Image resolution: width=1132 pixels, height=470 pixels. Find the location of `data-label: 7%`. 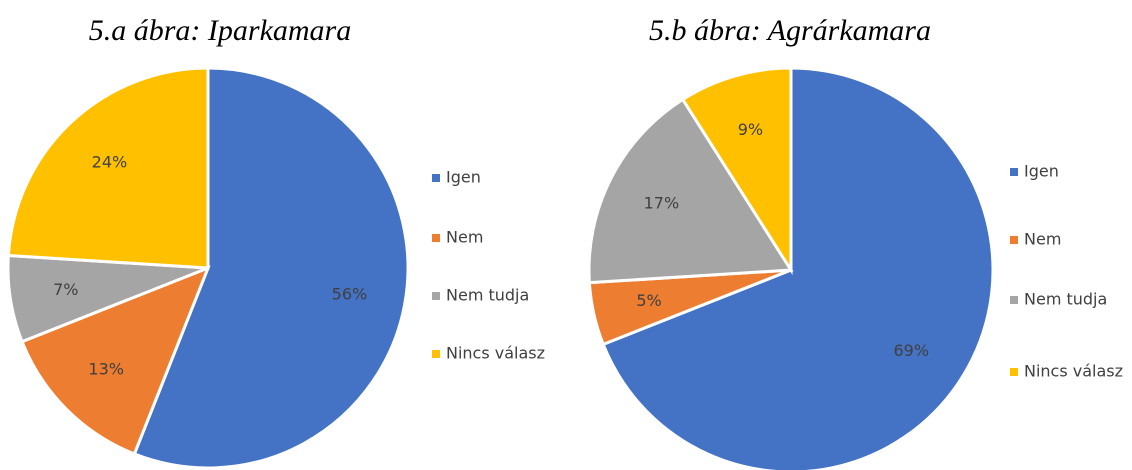

data-label: 7% is located at coordinates (65, 289).